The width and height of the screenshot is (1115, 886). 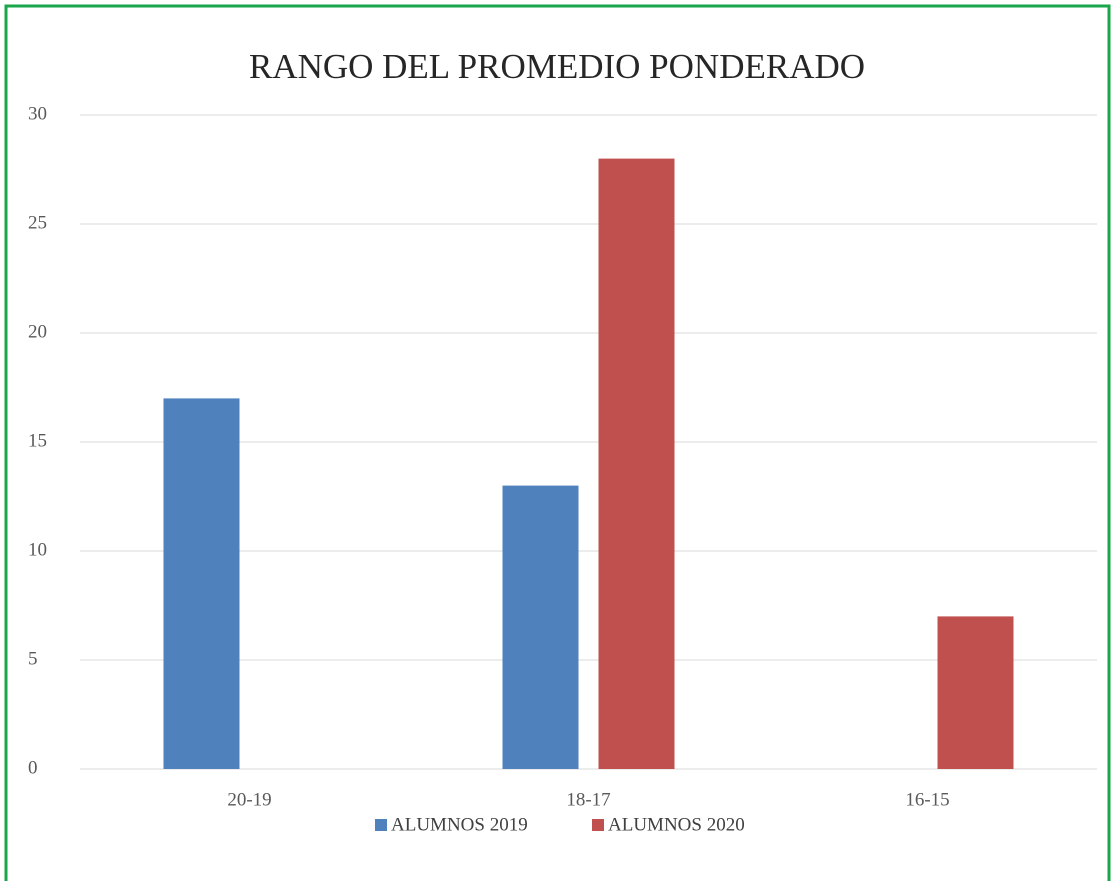 I want to click on y-tick-label: 25, so click(x=37, y=222).